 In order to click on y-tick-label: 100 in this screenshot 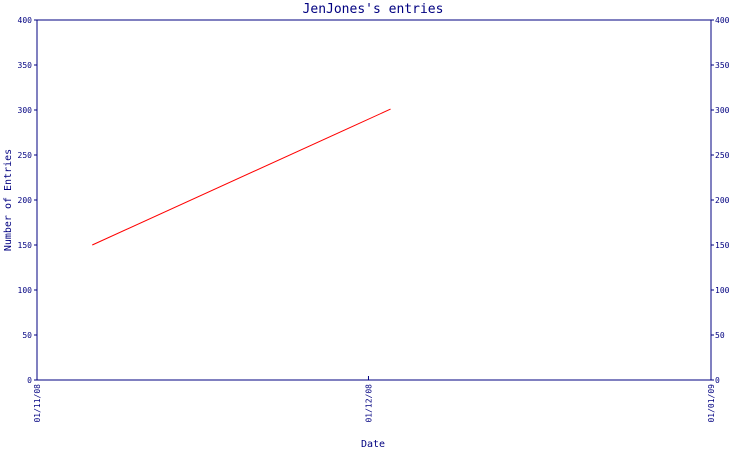, I will do `click(25, 290)`.